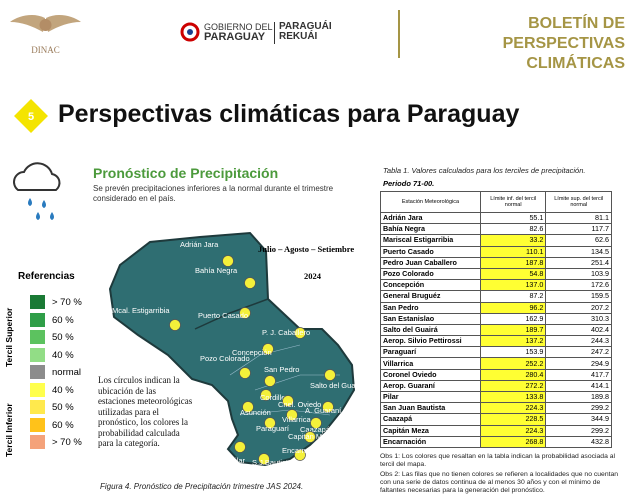 This screenshot has height=502, width=633. What do you see at coordinates (513, 229) in the screenshot?
I see `lower-cell: 82.6` at bounding box center [513, 229].